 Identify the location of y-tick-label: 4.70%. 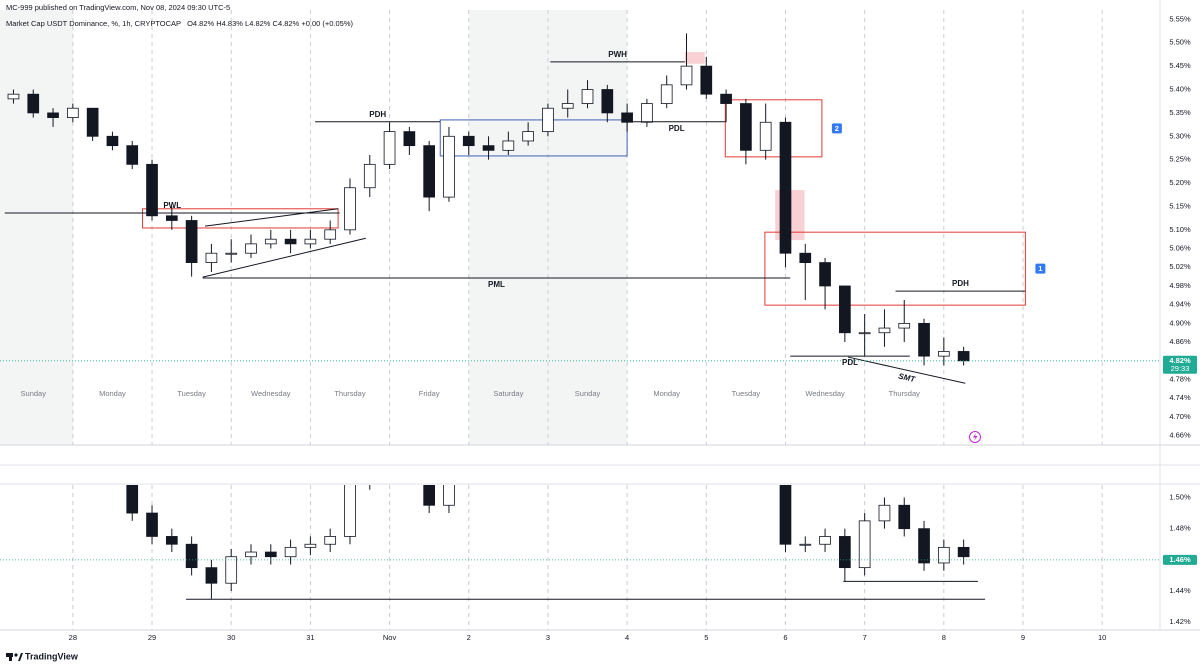
(1180, 416).